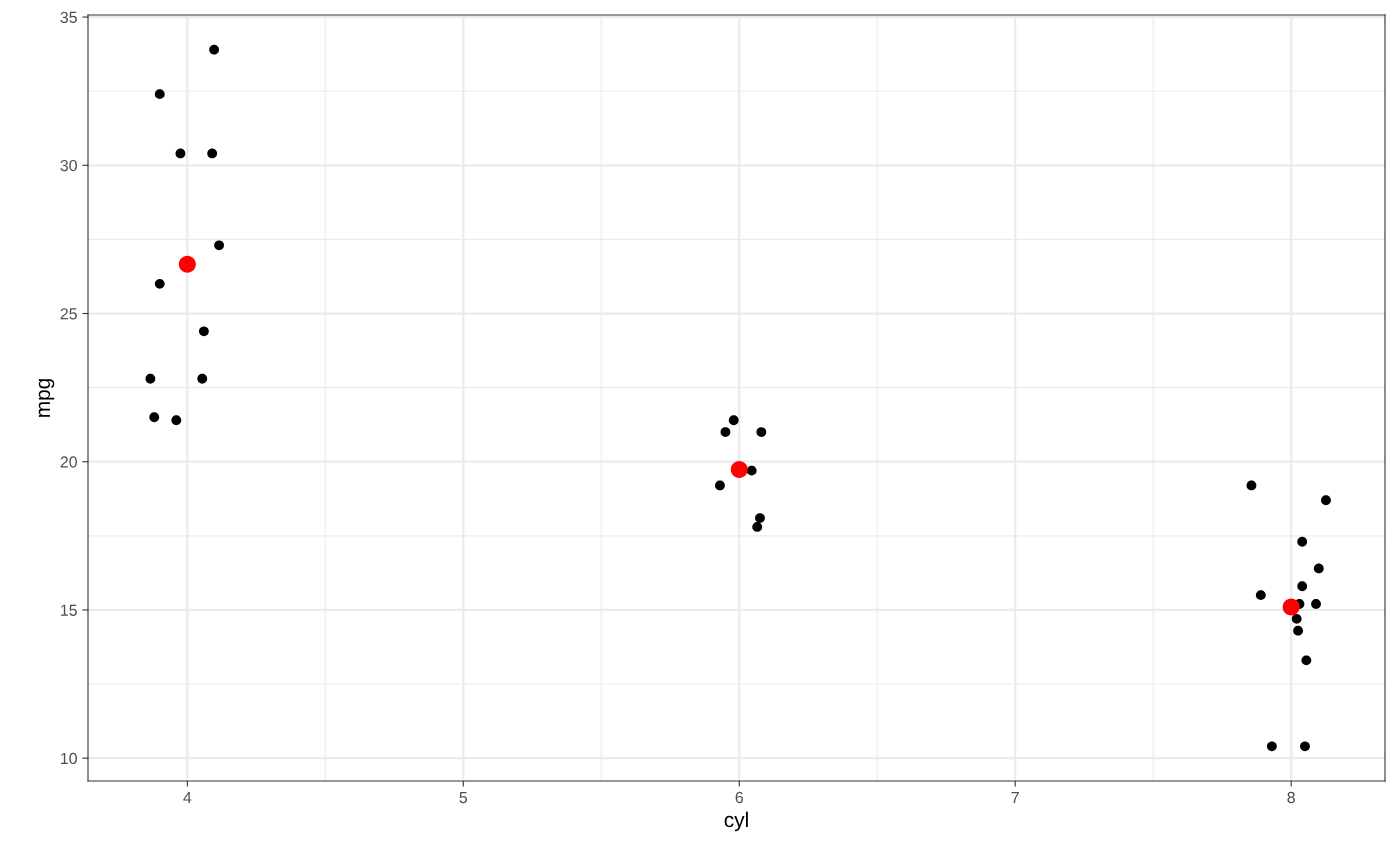 This screenshot has height=866, width=1400. What do you see at coordinates (46, 398) in the screenshot?
I see `y-axis-title: mpg` at bounding box center [46, 398].